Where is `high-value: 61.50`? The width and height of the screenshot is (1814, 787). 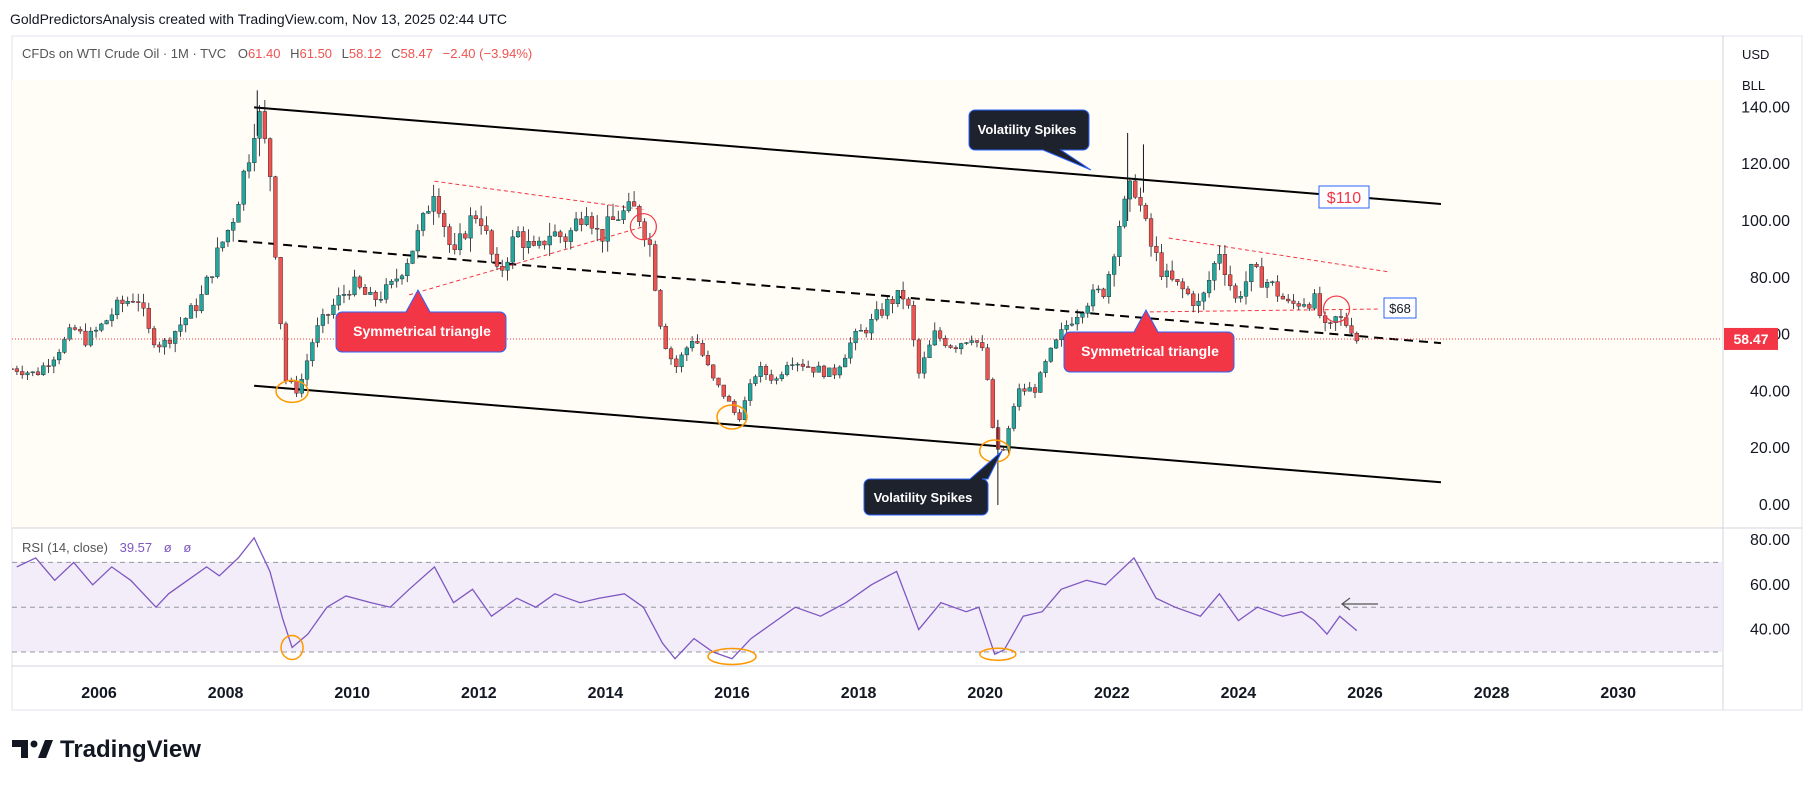 high-value: 61.50 is located at coordinates (316, 53).